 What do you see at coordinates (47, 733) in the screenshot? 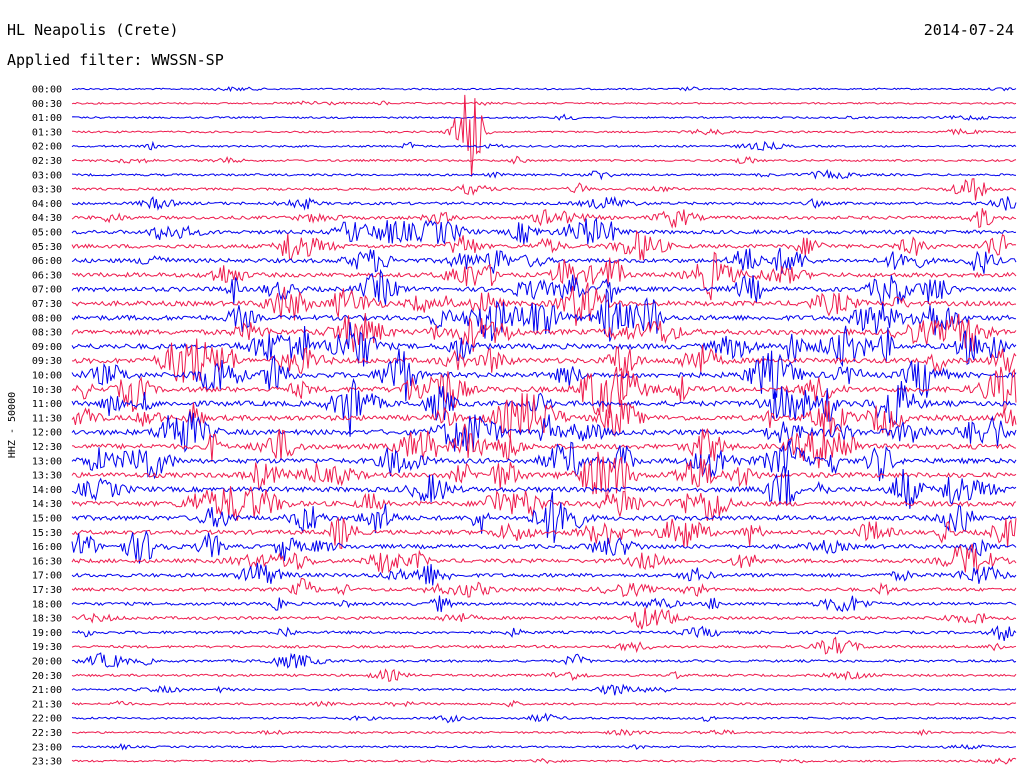
I see `row-tick-label: 22:30` at bounding box center [47, 733].